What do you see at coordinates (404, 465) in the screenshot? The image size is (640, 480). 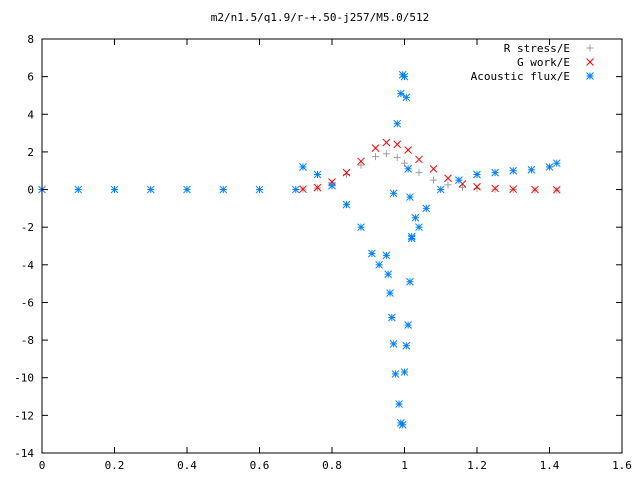 I see `x-tick-label: 1` at bounding box center [404, 465].